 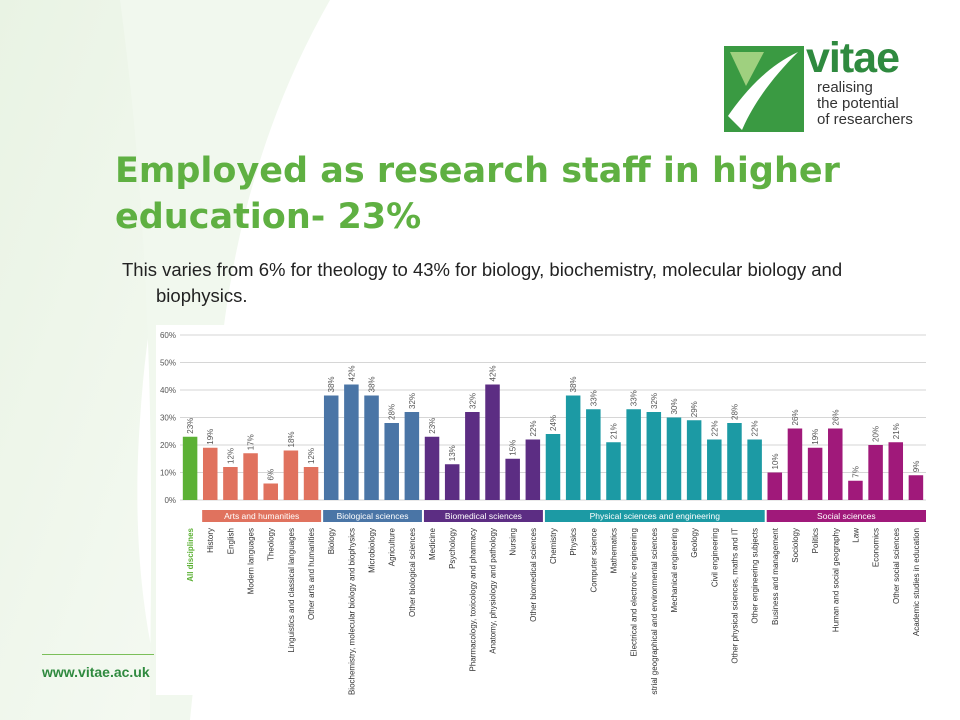 I want to click on group-band-label: Biomedical sciences, so click(x=483, y=516).